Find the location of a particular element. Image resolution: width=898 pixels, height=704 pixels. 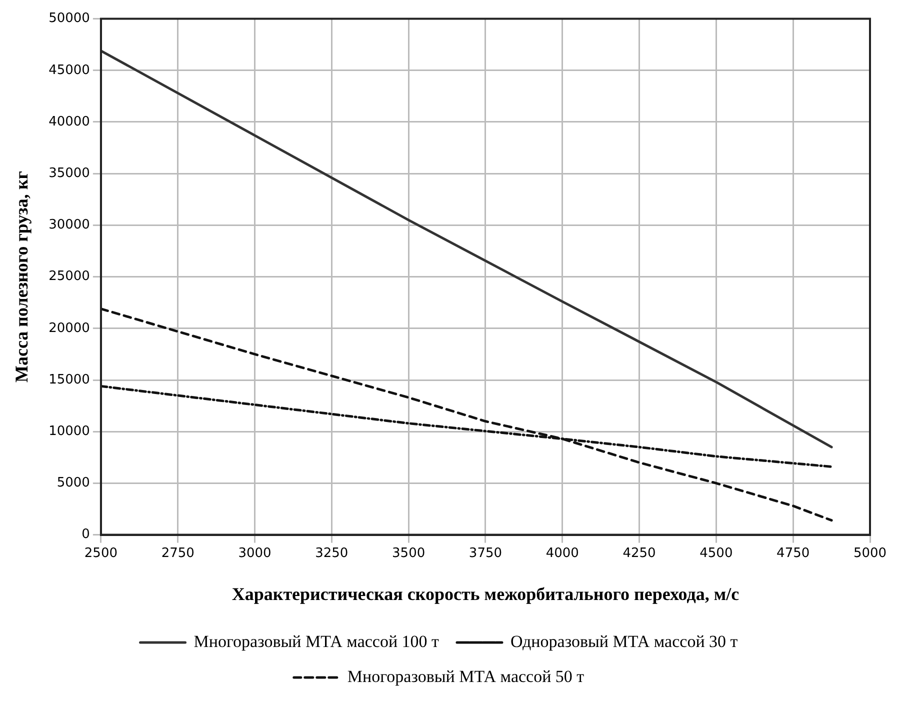

y-tick-label: 10000 is located at coordinates (69, 431).